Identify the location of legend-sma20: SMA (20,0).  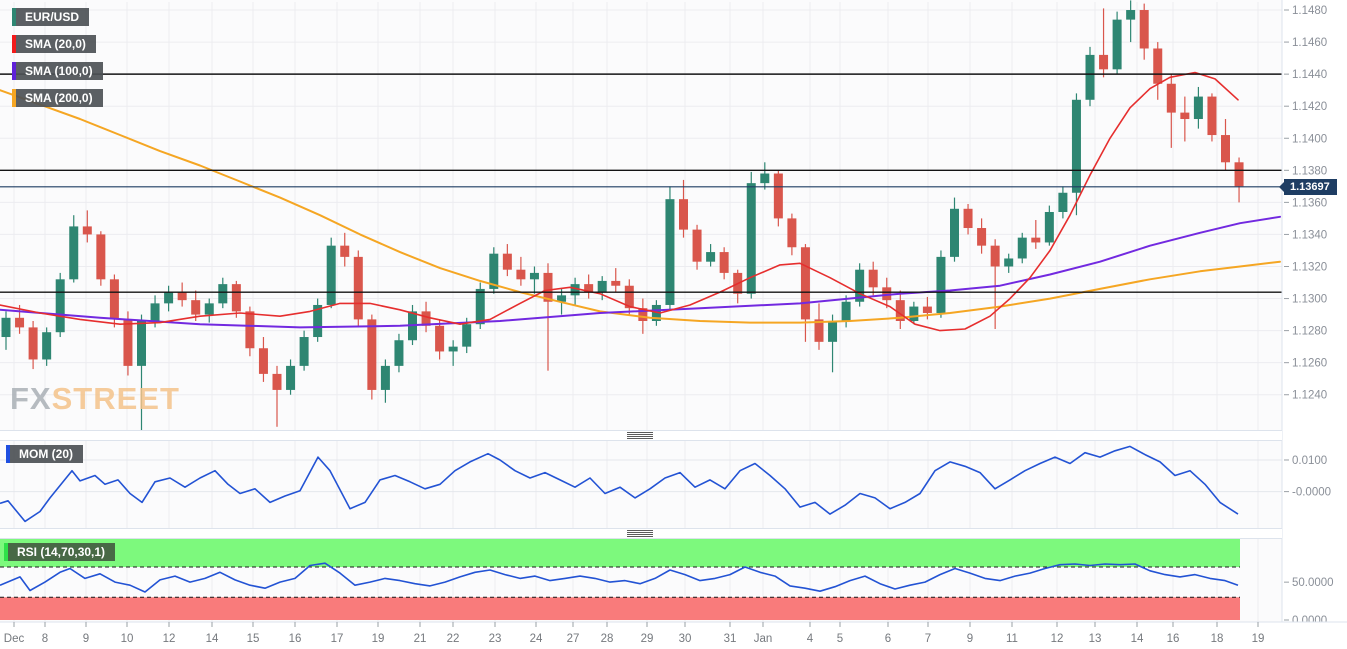
(54, 44).